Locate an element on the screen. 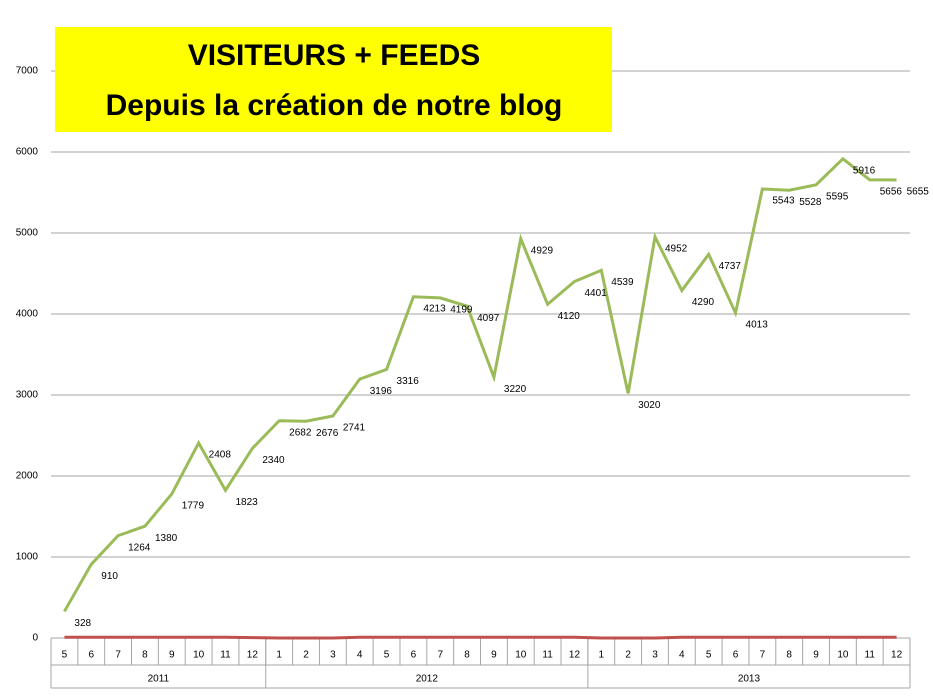 This screenshot has width=933, height=700. data-label: 4290 is located at coordinates (703, 302).